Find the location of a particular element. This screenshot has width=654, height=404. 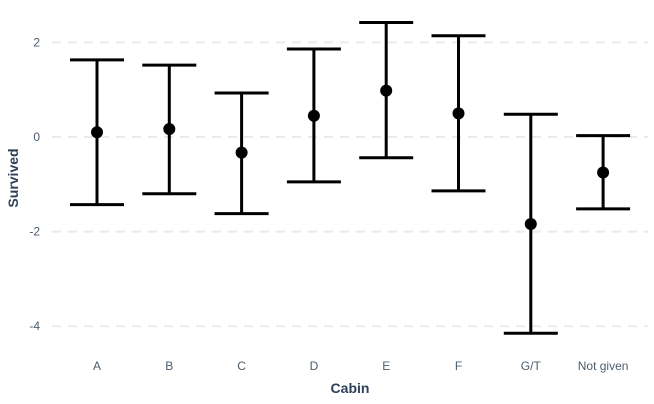

x-tick-labels: A B C D E F G/T Not given is located at coordinates (360, 366).